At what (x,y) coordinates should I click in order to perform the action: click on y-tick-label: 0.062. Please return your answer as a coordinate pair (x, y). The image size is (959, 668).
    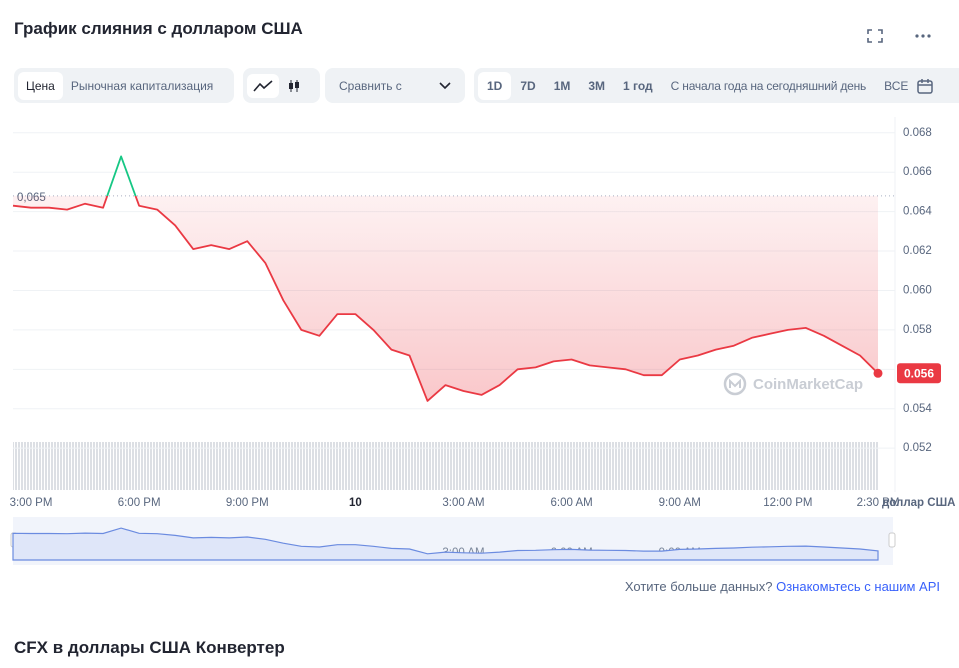
    Looking at the image, I should click on (917, 251).